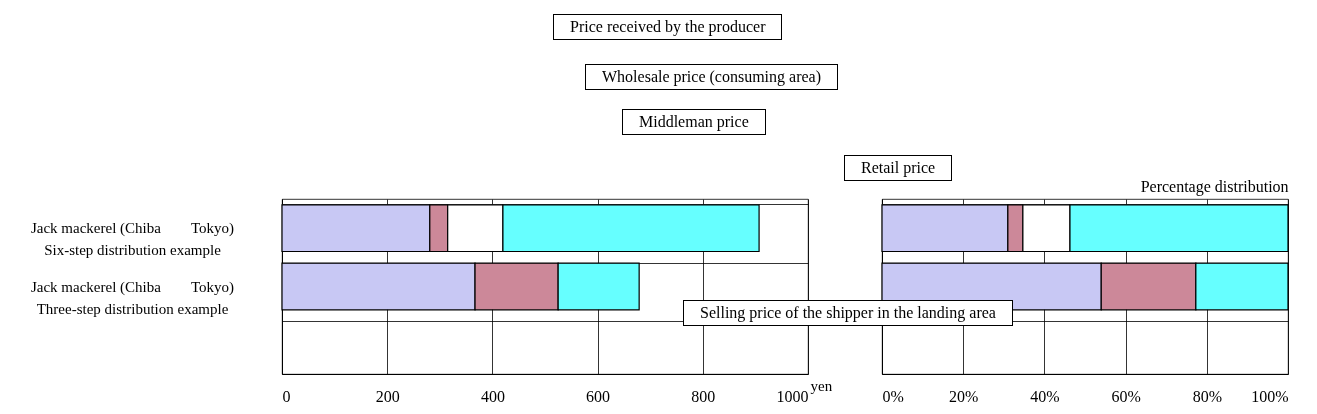  I want to click on x-tick-label: 200, so click(387, 396).